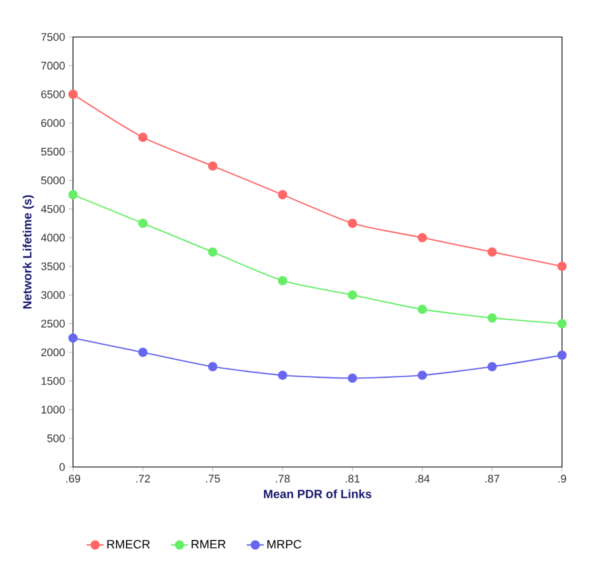 This screenshot has height=569, width=605. I want to click on y-tick-label: 6500, so click(53, 94).